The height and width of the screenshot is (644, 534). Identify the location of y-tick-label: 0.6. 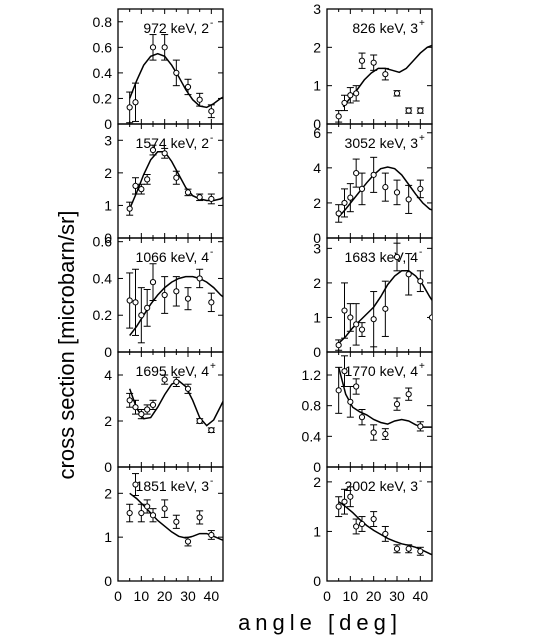
(103, 242).